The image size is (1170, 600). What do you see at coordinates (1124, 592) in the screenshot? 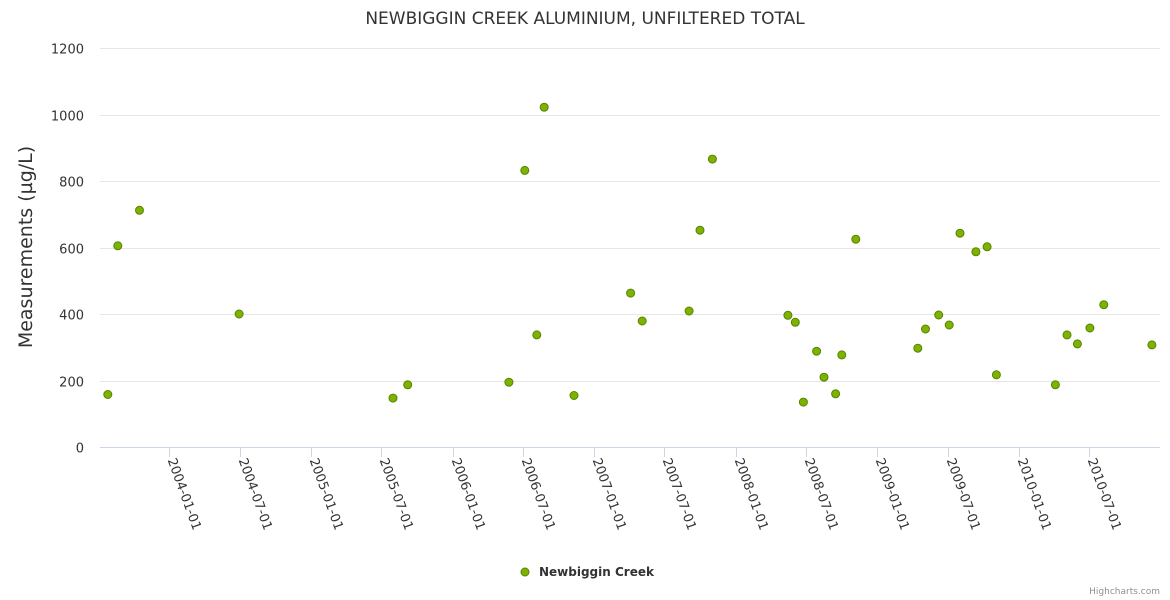
I see `credits-link: Highcharts.com` at bounding box center [1124, 592].